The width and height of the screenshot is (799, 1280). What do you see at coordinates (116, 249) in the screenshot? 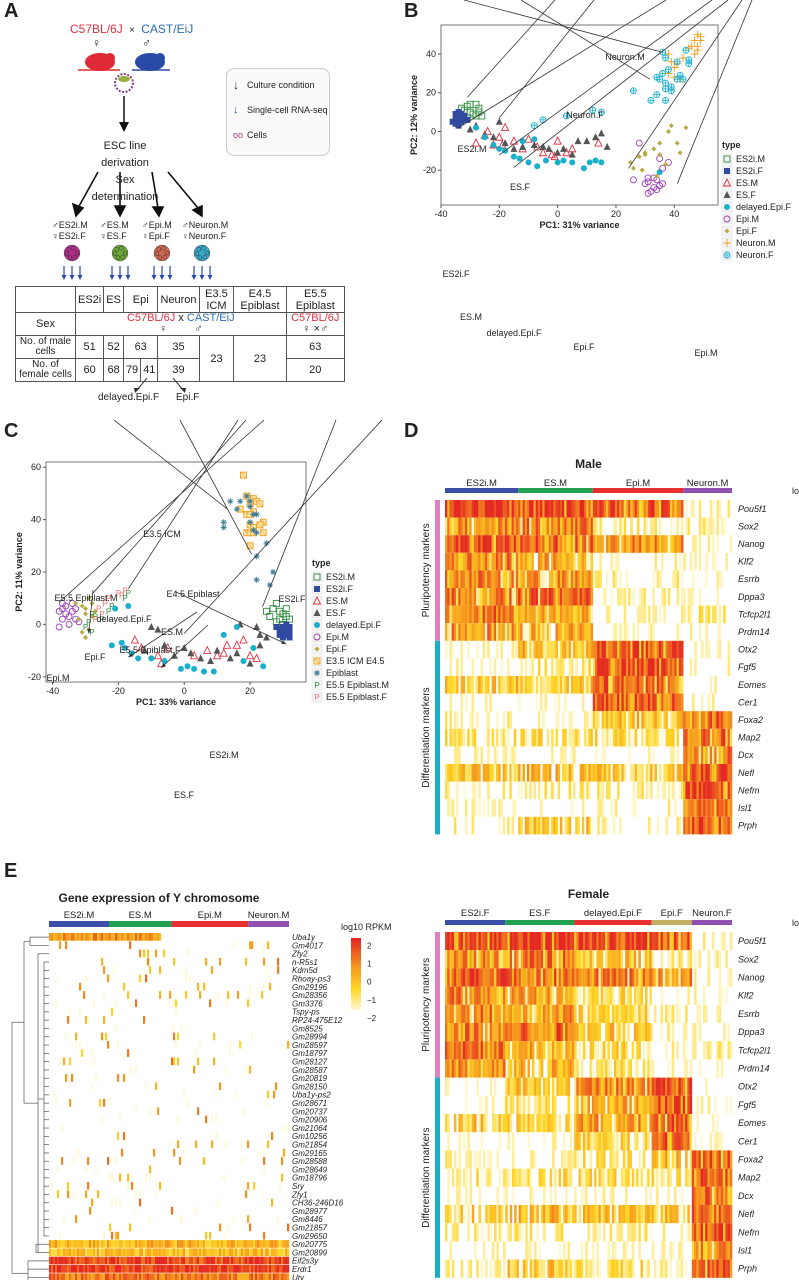
I see `cell-icon` at bounding box center [116, 249].